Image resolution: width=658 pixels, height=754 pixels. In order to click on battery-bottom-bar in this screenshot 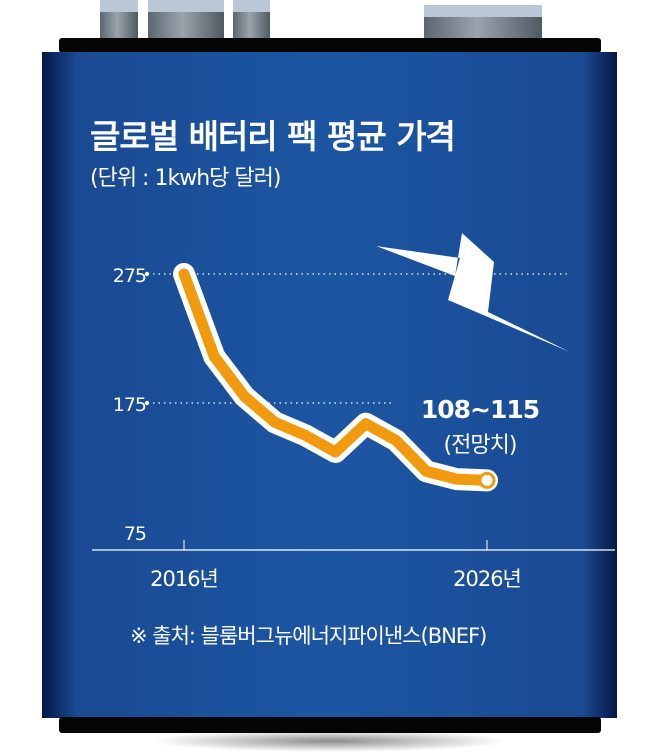, I will do `click(330, 725)`.